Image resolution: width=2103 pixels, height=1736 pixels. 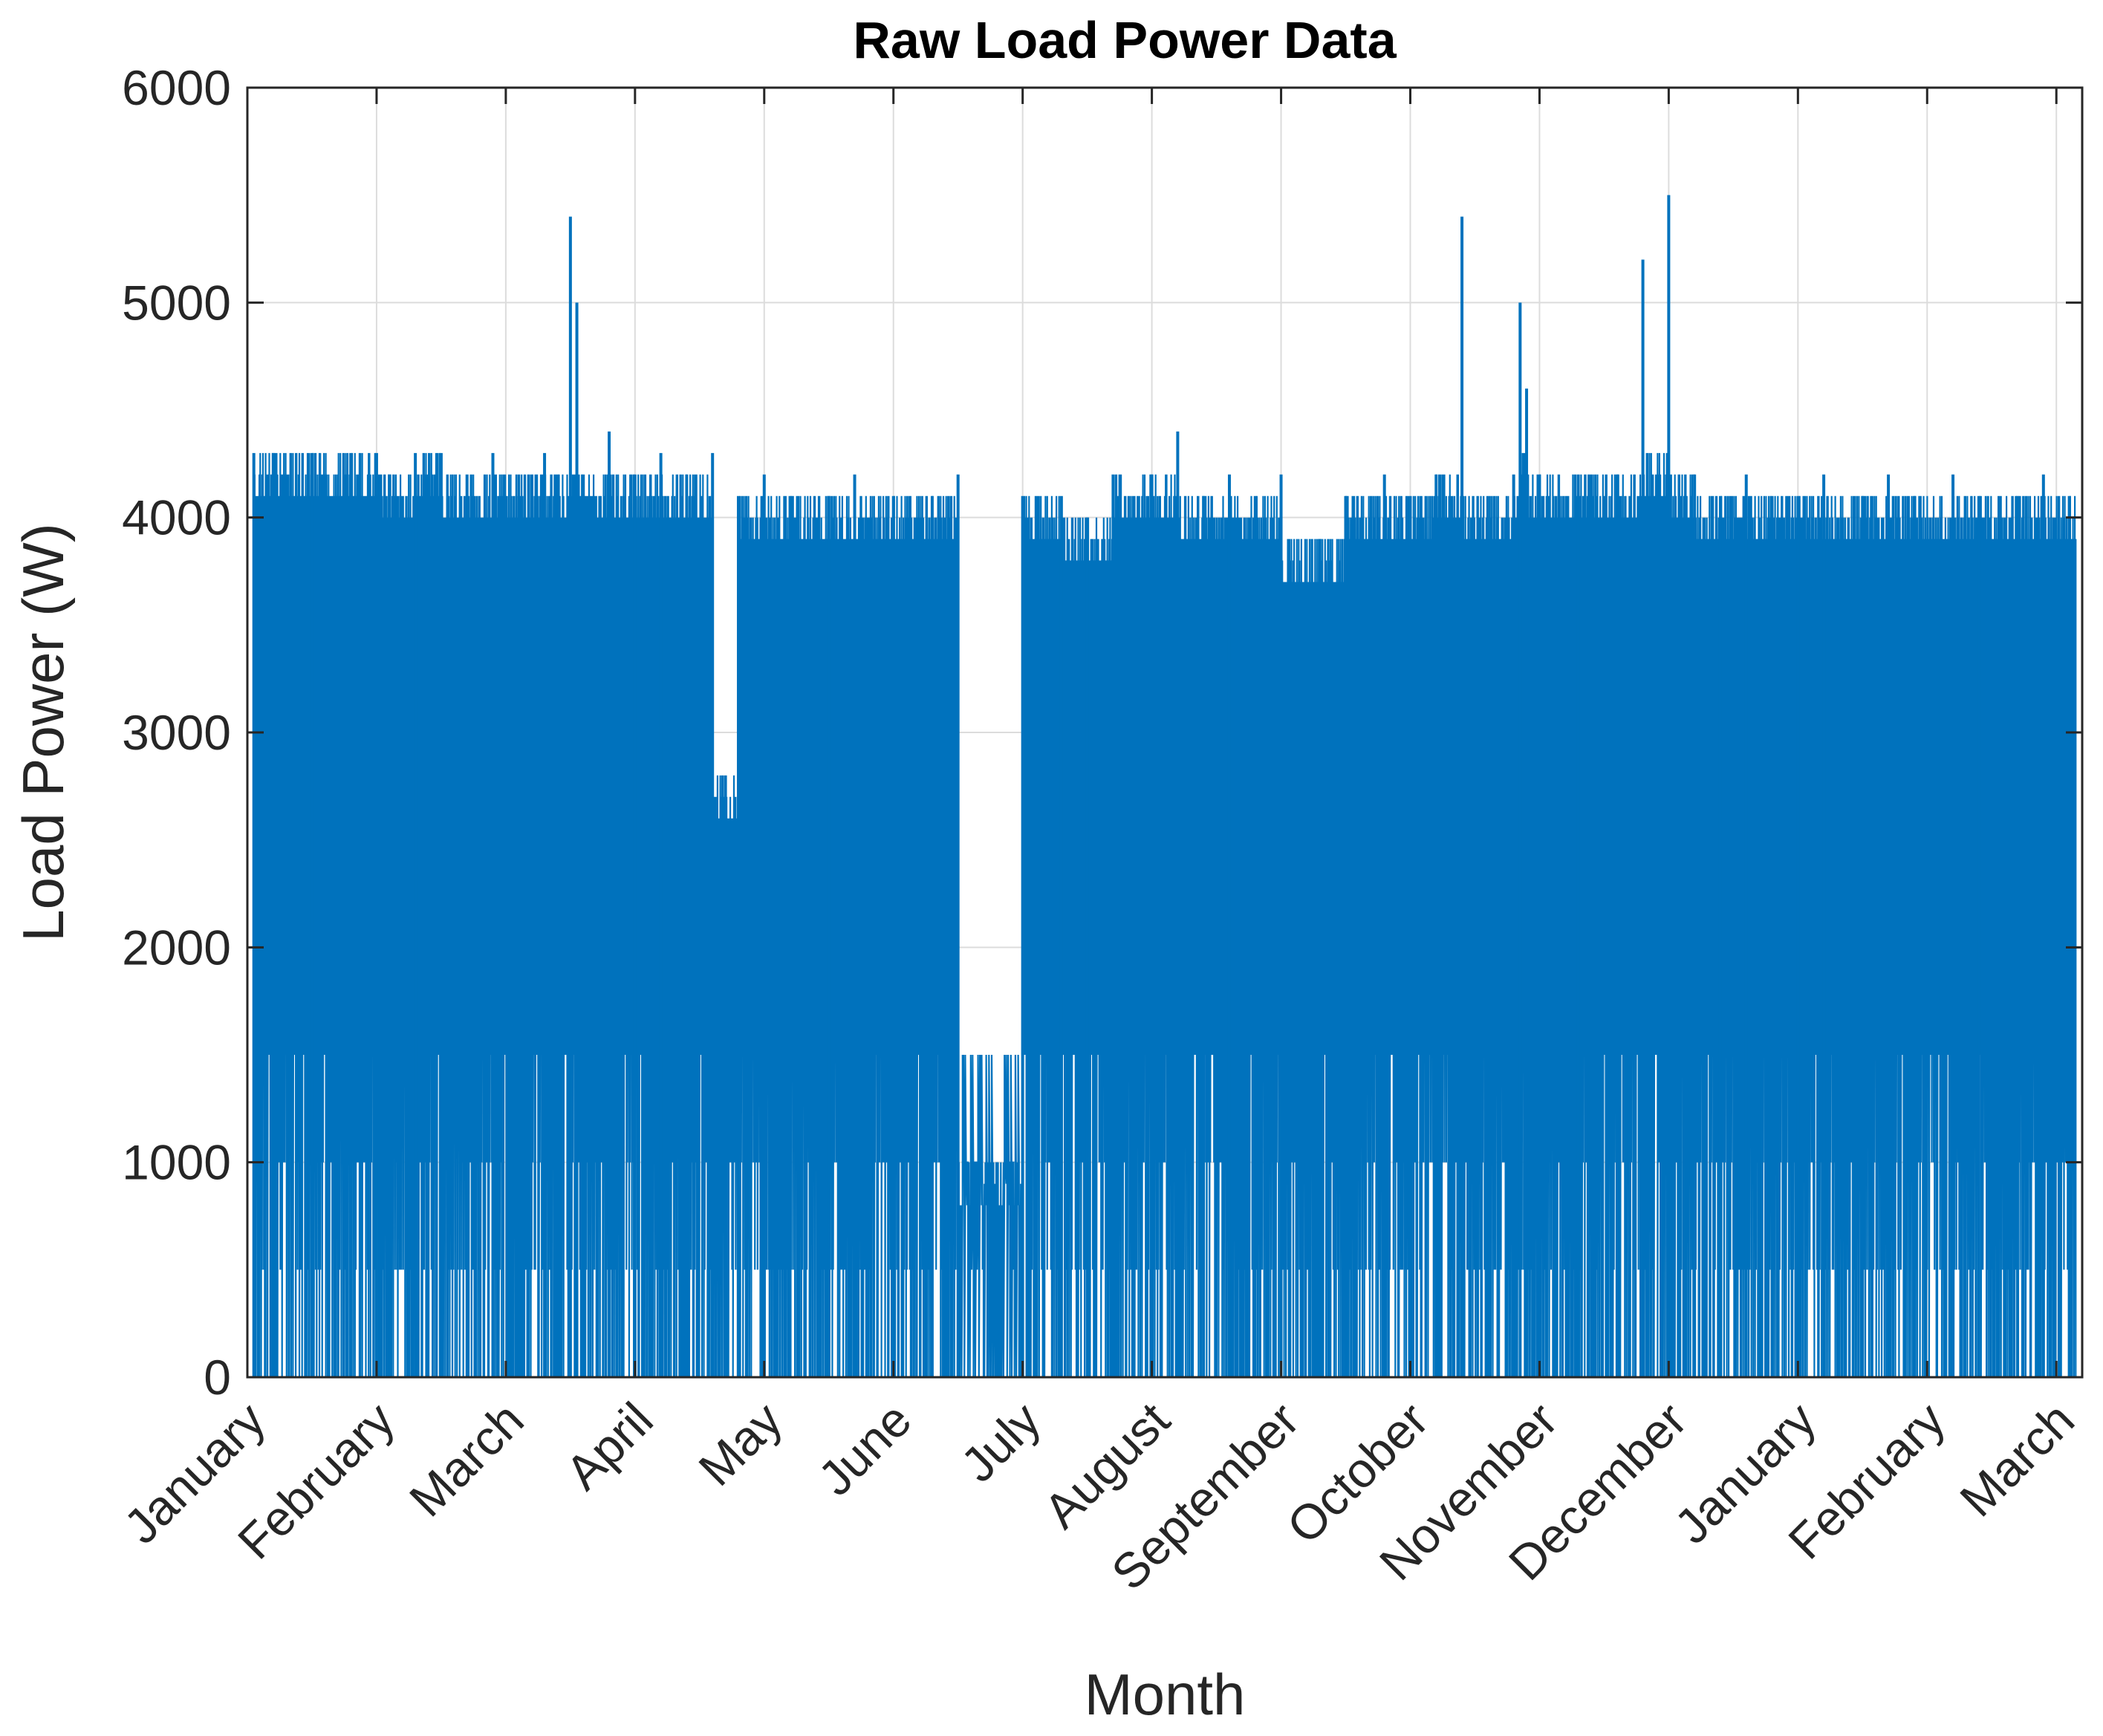 I want to click on y-tick-label: 6000, so click(x=176, y=87).